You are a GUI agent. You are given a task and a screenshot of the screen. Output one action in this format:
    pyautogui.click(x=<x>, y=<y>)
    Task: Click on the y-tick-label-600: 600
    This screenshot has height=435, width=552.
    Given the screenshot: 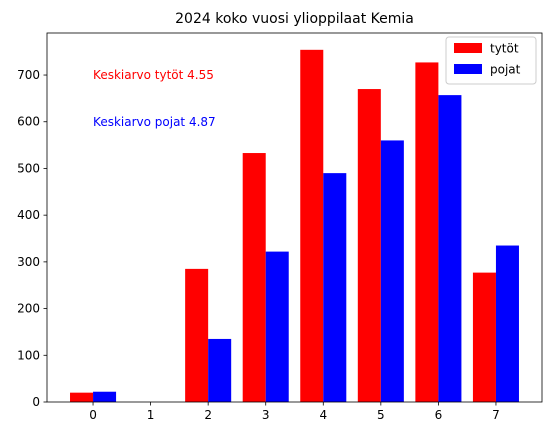 What is the action you would take?
    pyautogui.click(x=28, y=122)
    